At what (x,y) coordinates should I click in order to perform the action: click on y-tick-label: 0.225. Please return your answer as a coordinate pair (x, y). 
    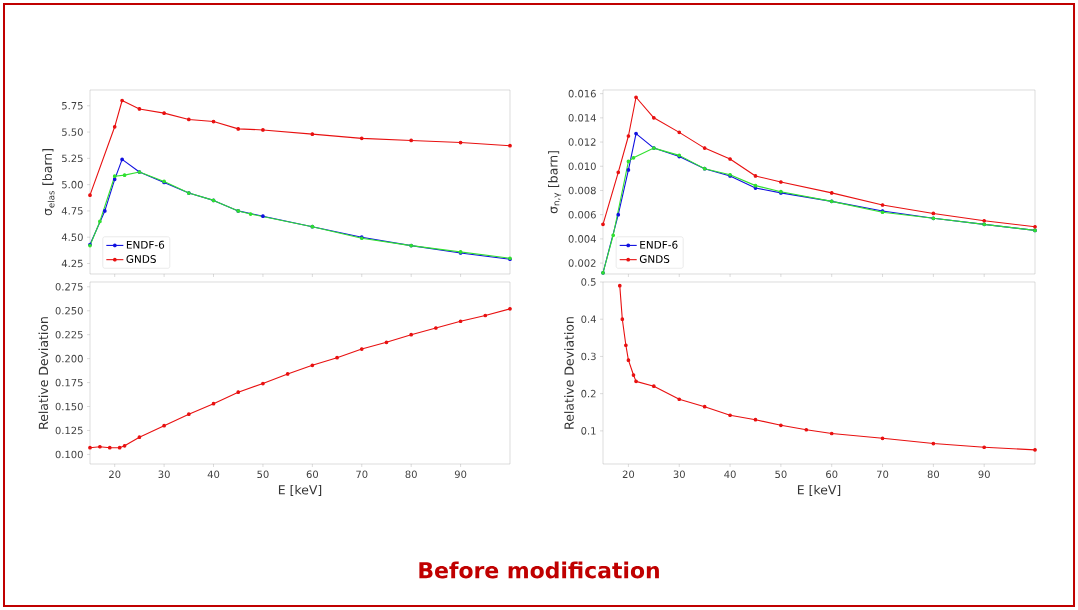
    Looking at the image, I should click on (69, 334).